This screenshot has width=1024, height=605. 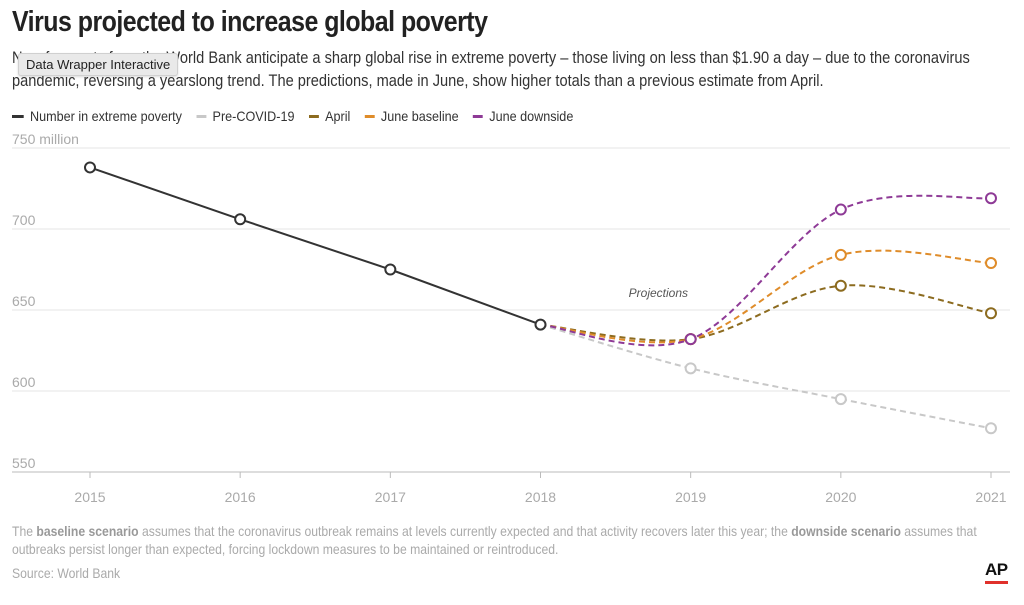 I want to click on projections-annotation: Projections, so click(x=658, y=293).